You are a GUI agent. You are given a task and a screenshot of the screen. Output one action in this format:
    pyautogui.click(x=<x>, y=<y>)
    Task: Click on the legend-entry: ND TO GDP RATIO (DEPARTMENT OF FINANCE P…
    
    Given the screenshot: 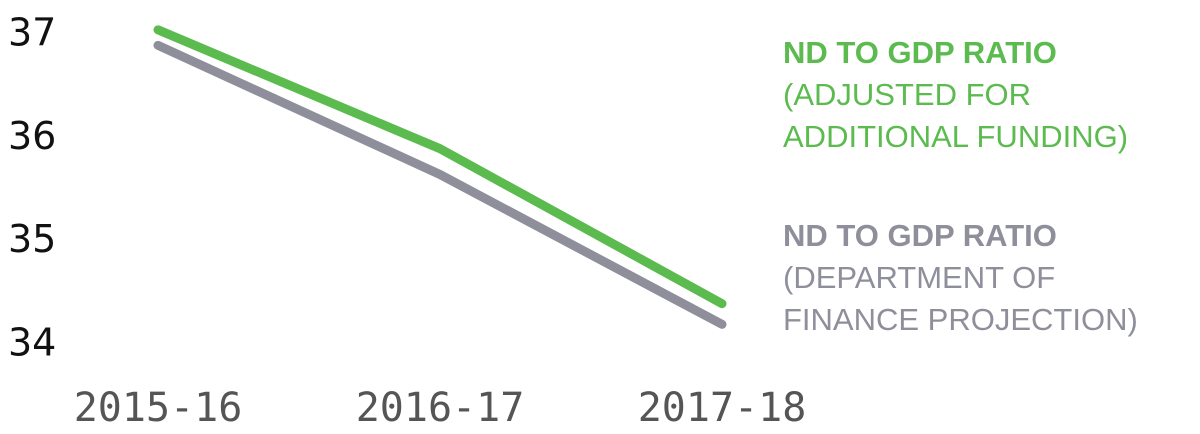 What is the action you would take?
    pyautogui.click(x=990, y=278)
    